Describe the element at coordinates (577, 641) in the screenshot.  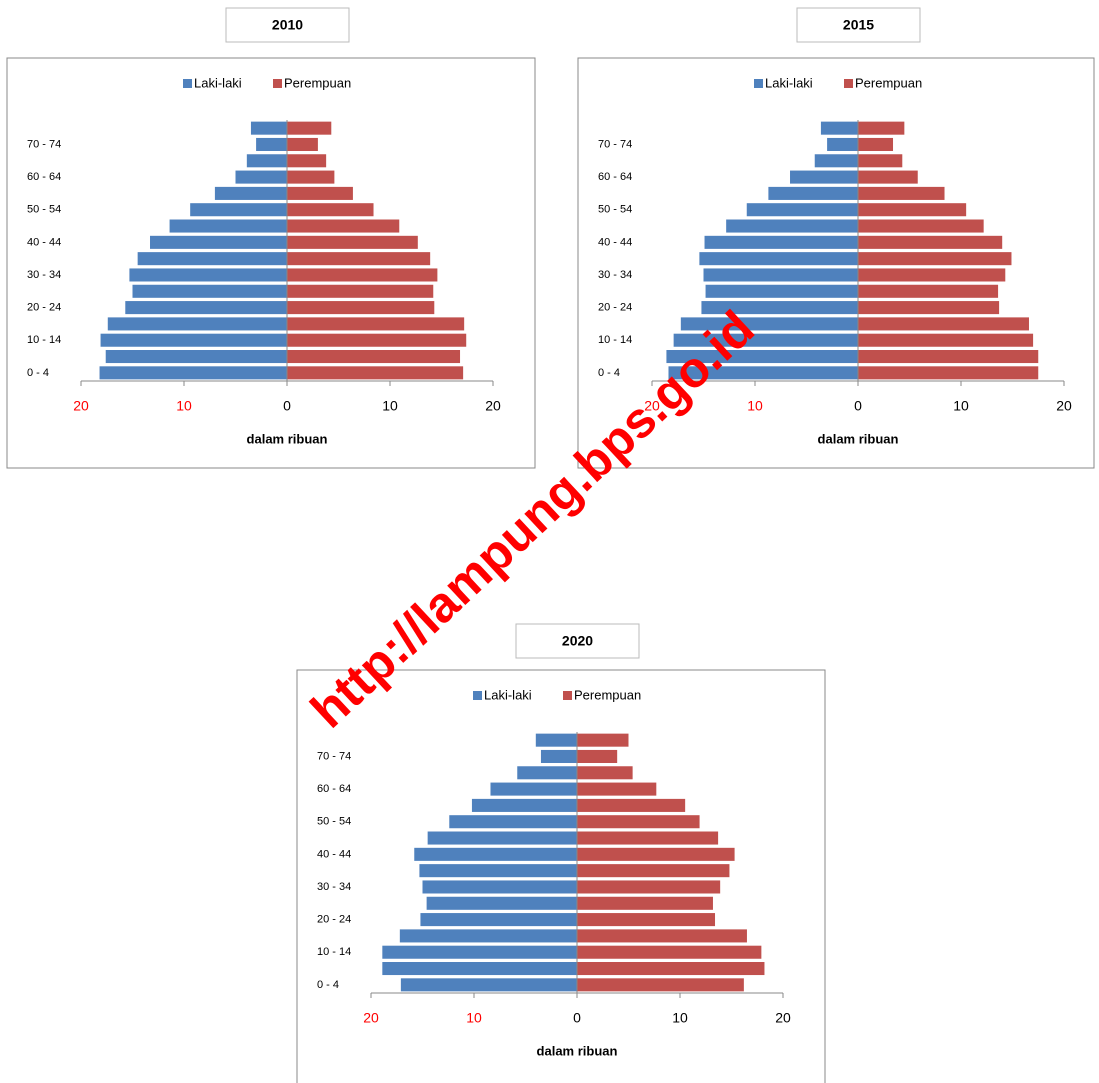
I see `chart-title: 2020` at that location.